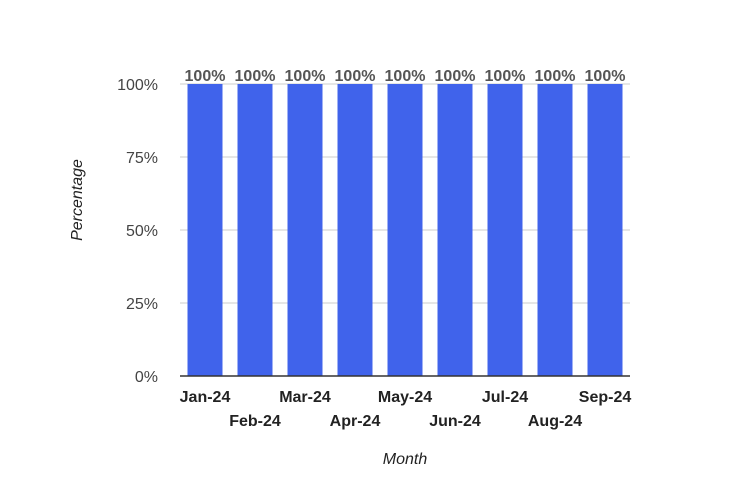 The image size is (734, 477). I want to click on x-tick-label: Jan-24, so click(205, 397).